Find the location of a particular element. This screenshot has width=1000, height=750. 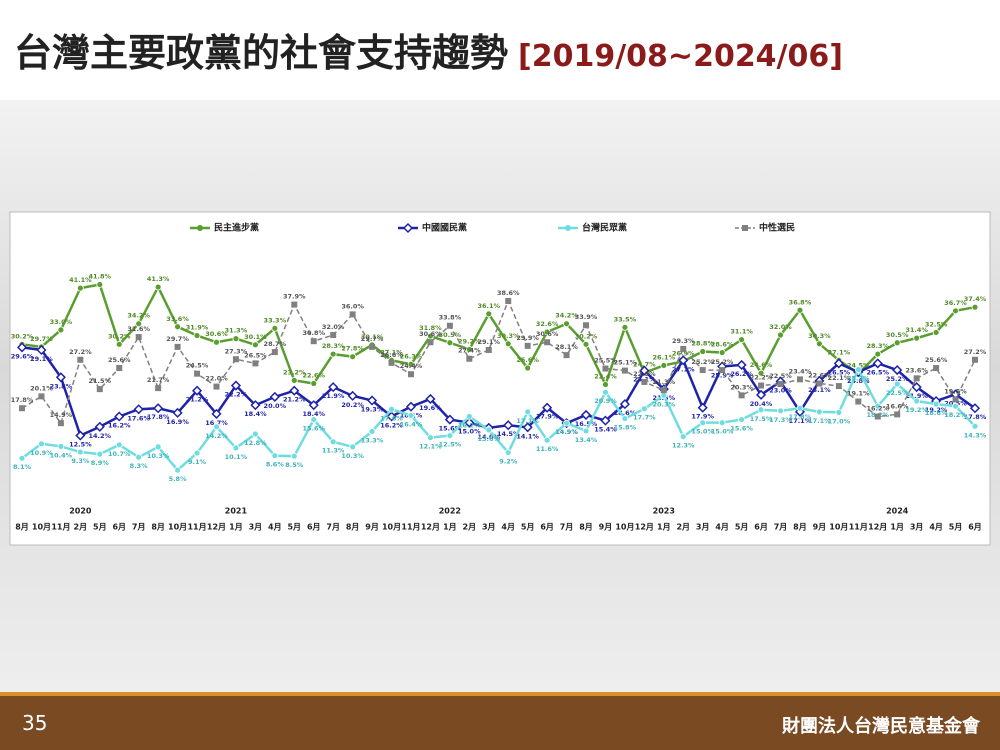

data-label: 17.6% is located at coordinates (138, 418).